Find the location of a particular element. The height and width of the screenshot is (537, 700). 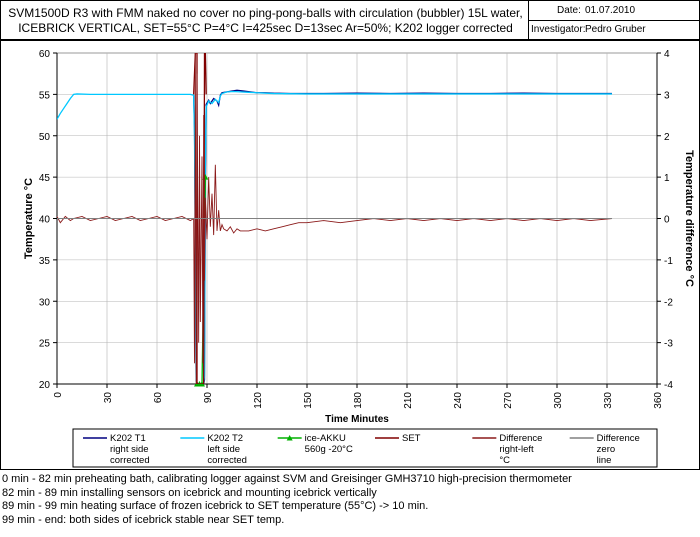

y2-tick-label: 2 is located at coordinates (667, 137).